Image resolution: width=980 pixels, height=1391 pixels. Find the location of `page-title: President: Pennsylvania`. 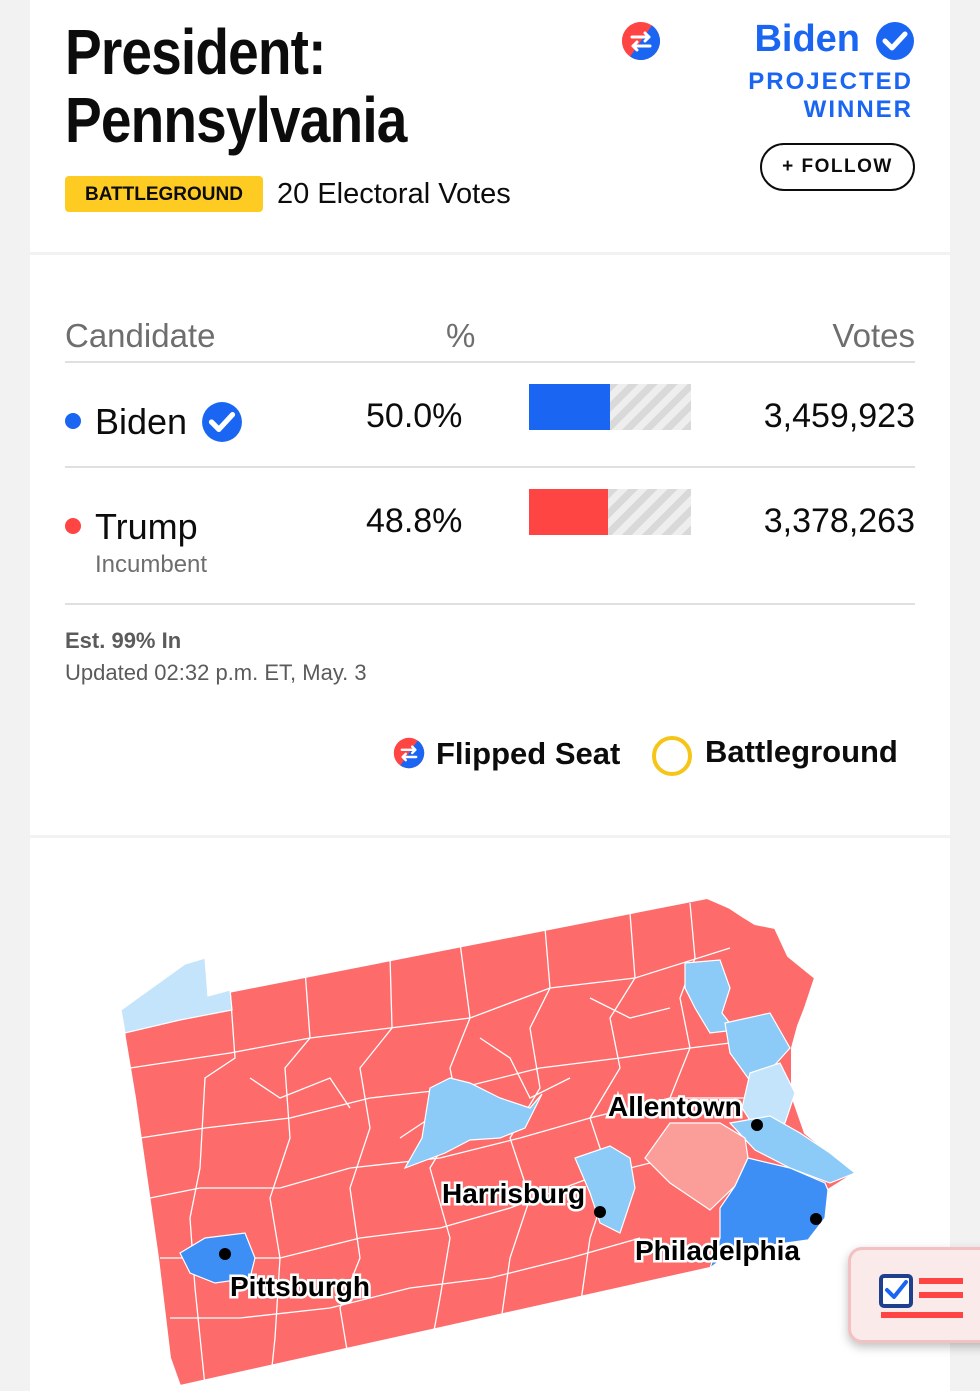

page-title: President: Pennsylvania is located at coordinates (236, 86).